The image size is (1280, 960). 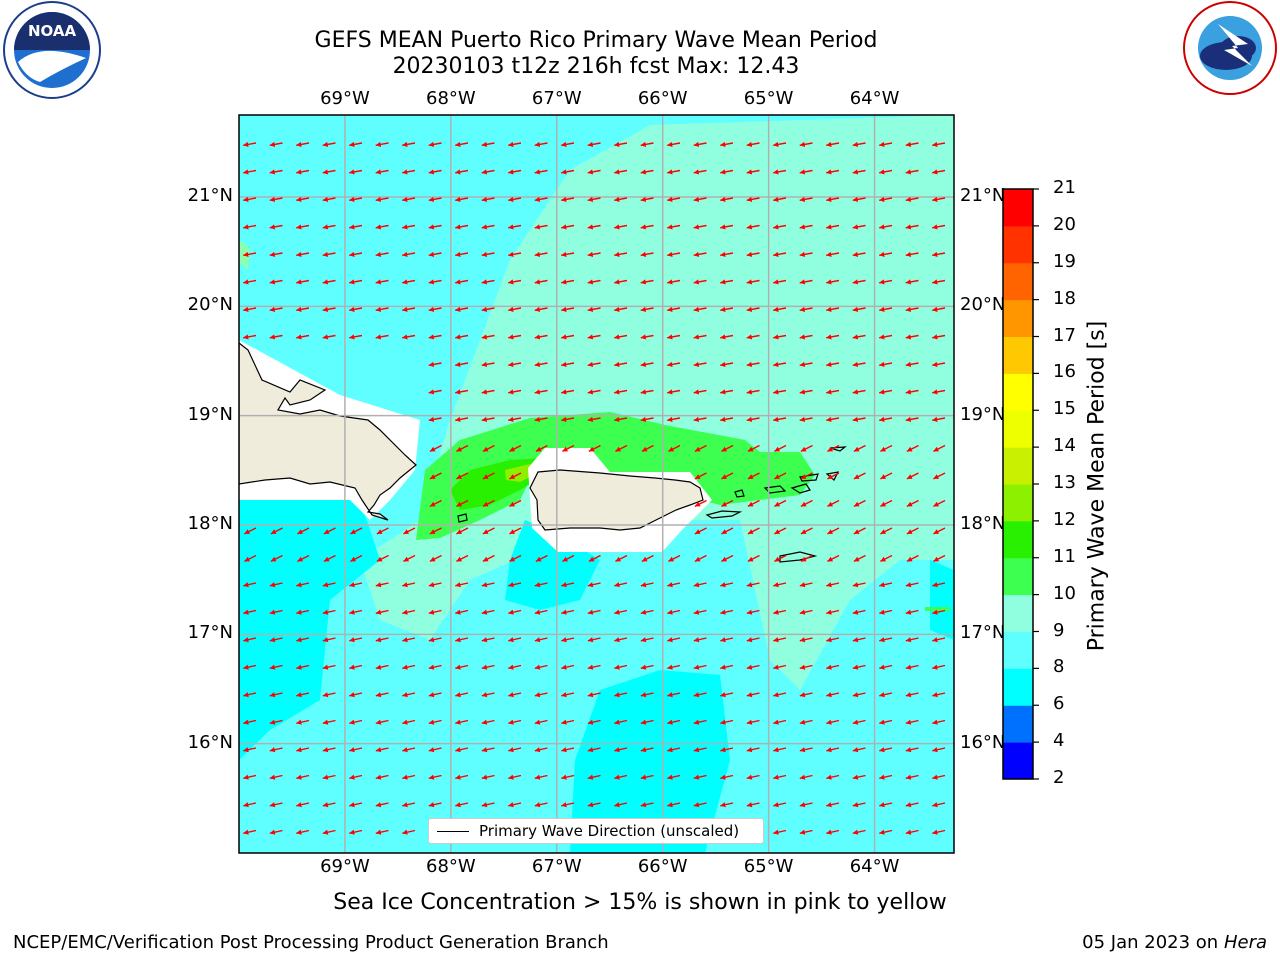 What do you see at coordinates (615, 476) in the screenshot?
I see `field-10-11s` at bounding box center [615, 476].